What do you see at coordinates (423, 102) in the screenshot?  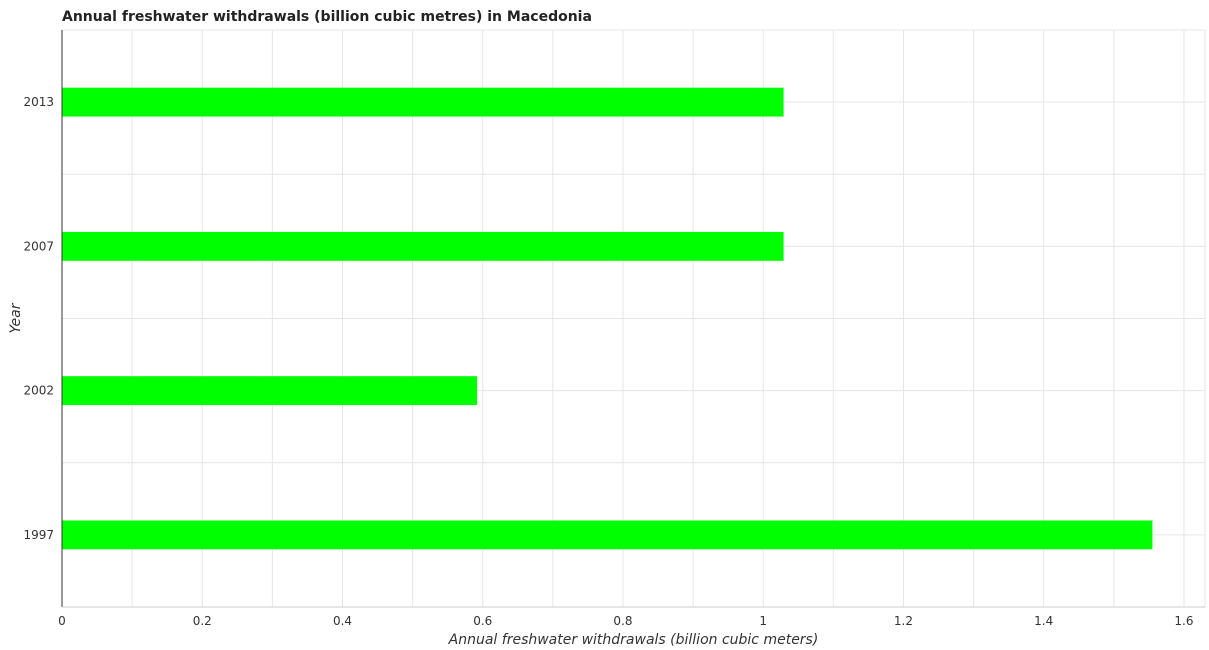 I see `bar-2013` at bounding box center [423, 102].